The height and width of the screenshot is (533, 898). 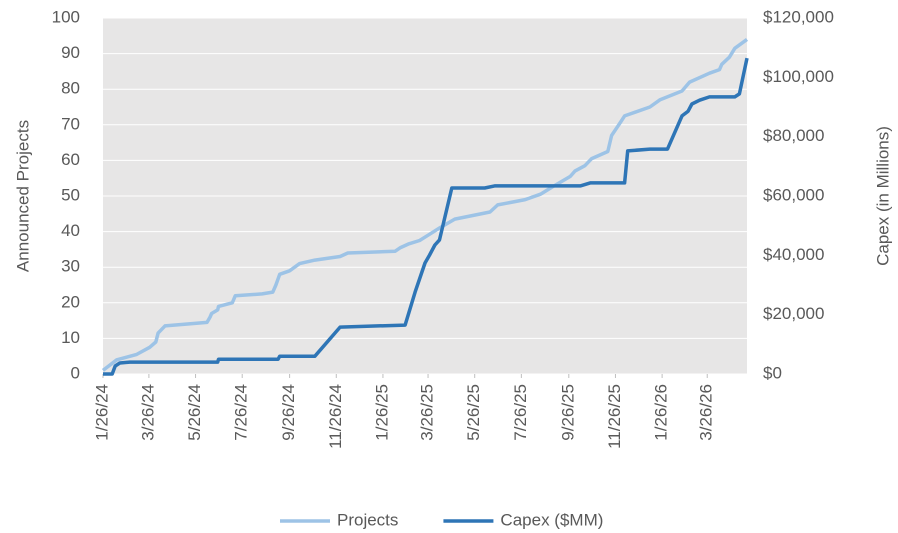 I want to click on y-tick-label: 80, so click(x=70, y=88).